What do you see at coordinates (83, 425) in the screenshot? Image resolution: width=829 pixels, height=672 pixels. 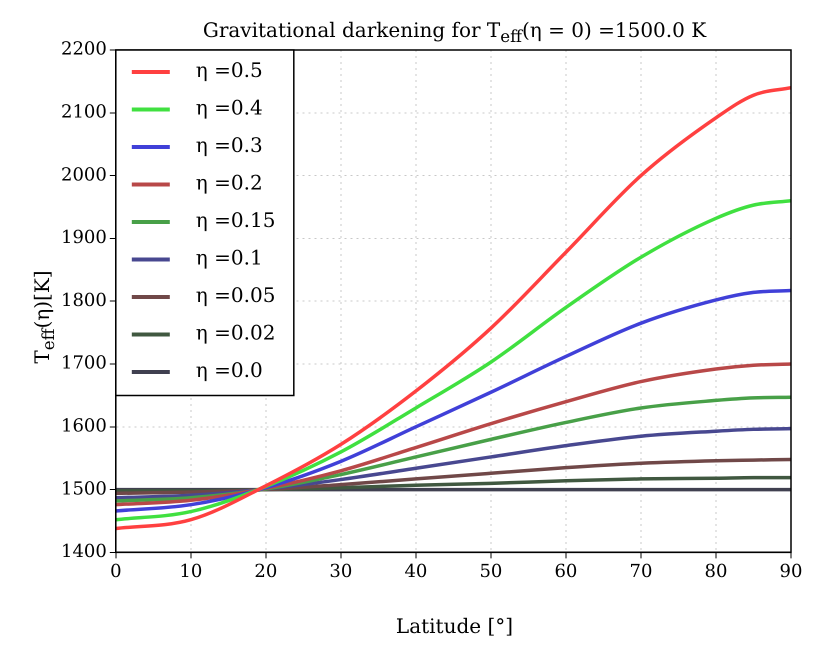 I see `y-tick-label: 1600` at bounding box center [83, 425].